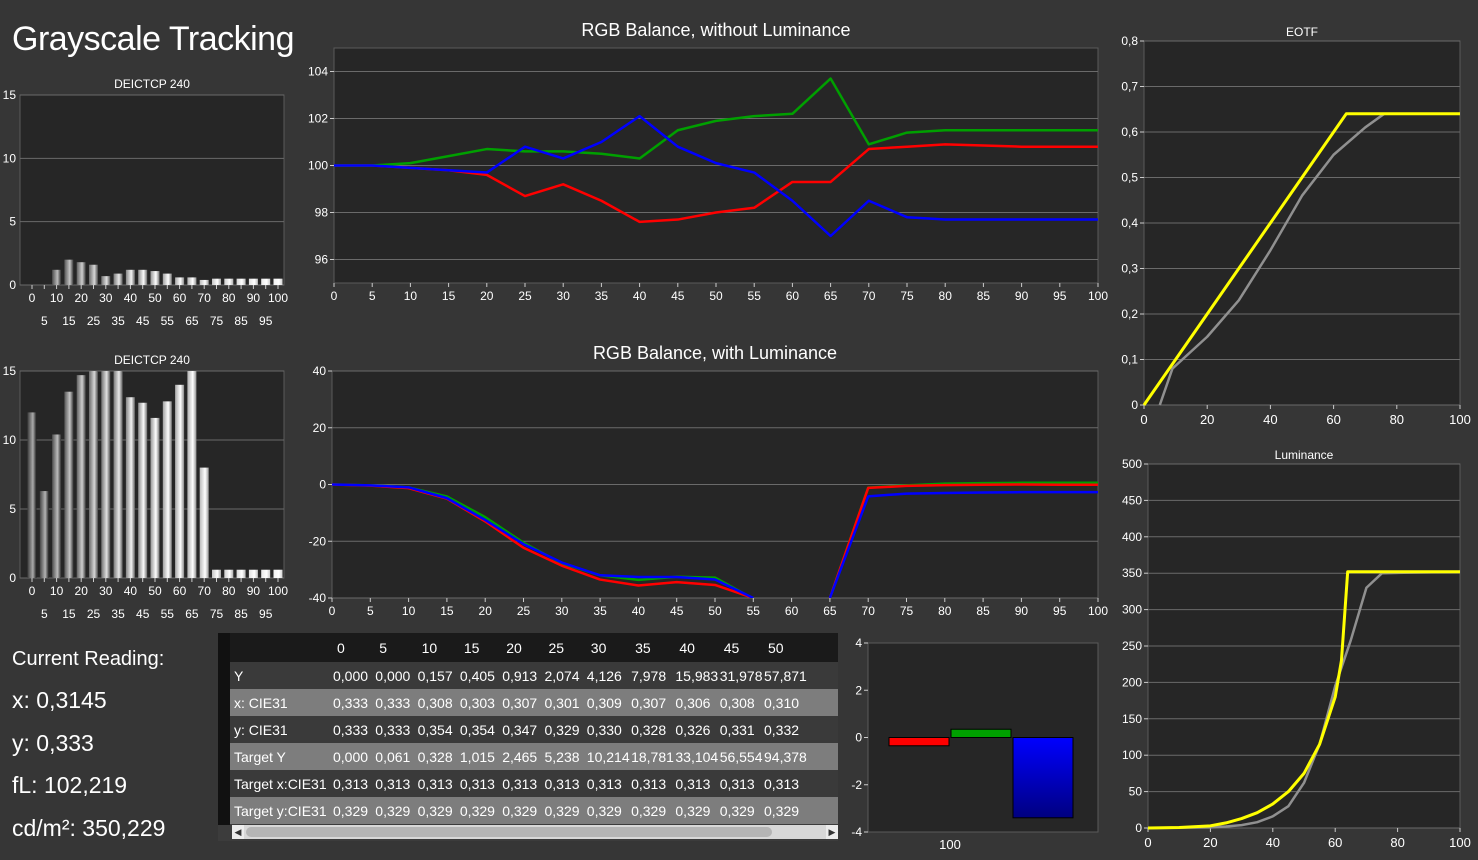  What do you see at coordinates (643, 648) in the screenshot?
I see `table-column-header: 35` at bounding box center [643, 648].